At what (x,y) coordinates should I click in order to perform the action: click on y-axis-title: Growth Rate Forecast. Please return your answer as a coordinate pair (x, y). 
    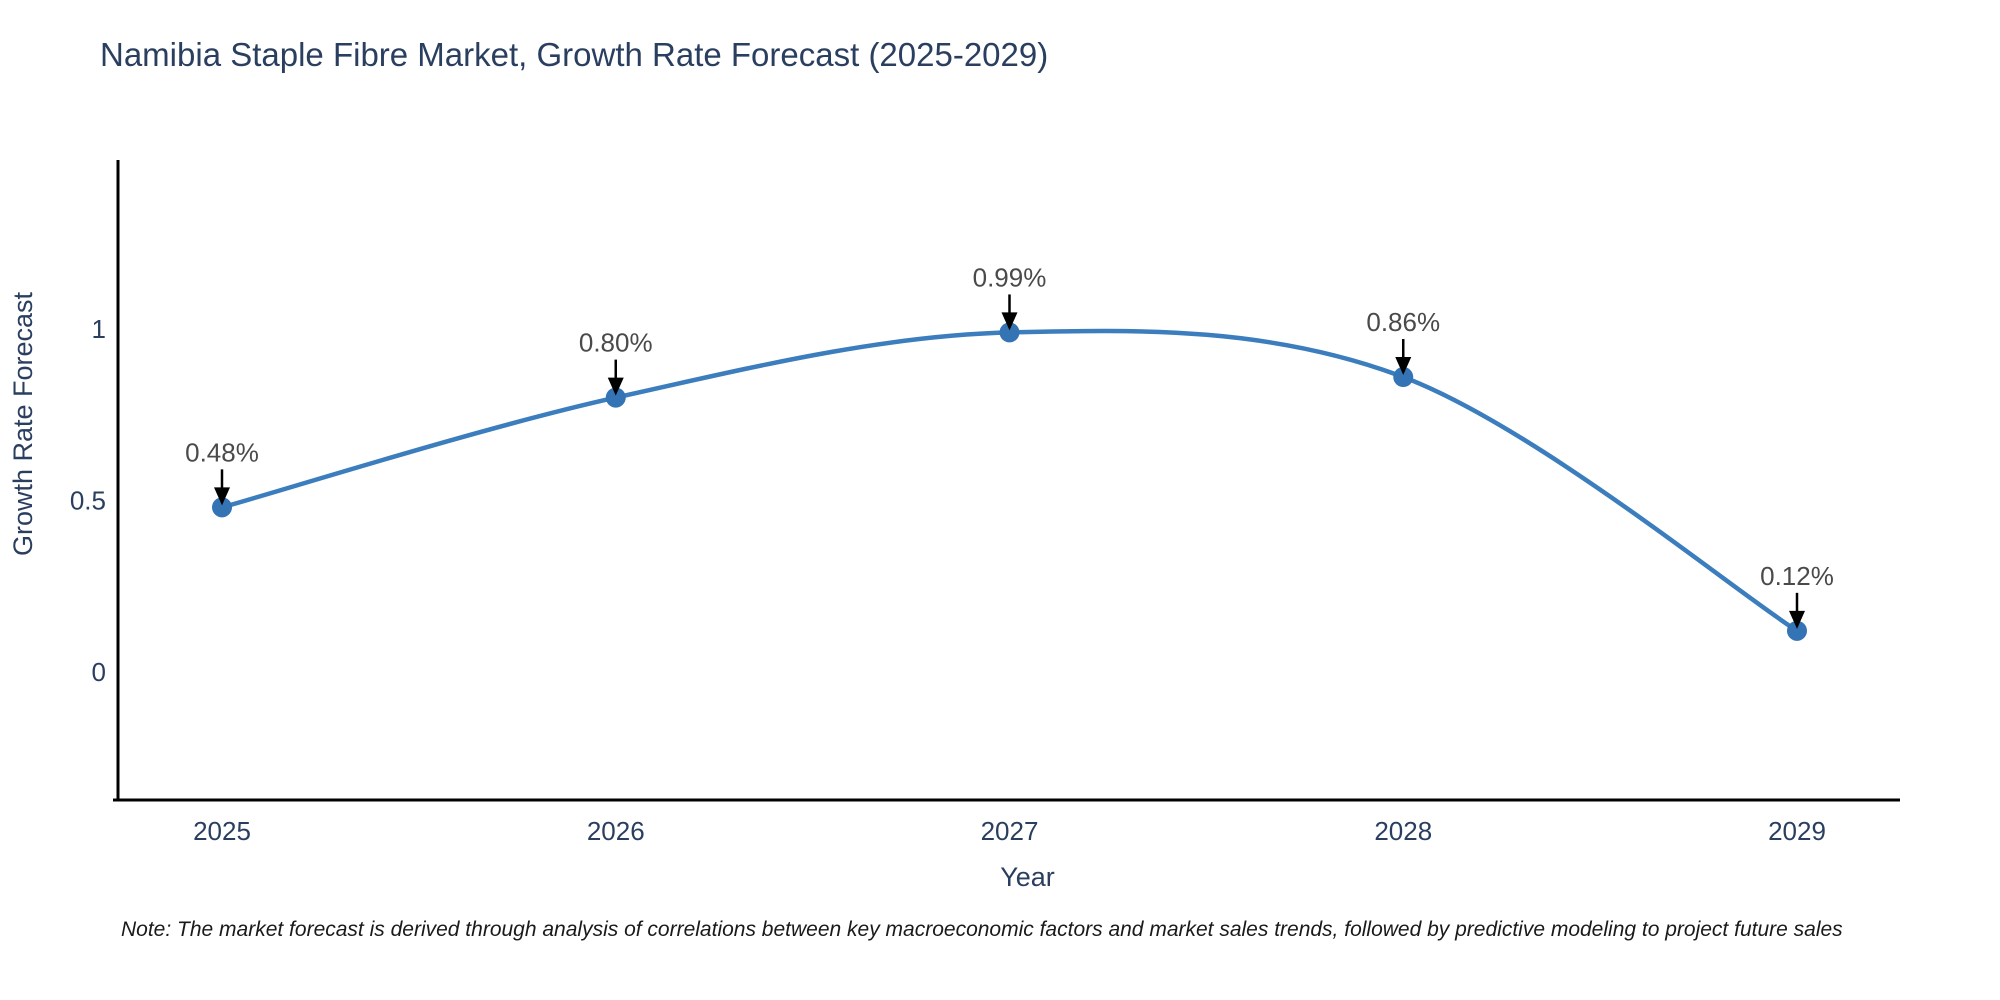
    Looking at the image, I should click on (23, 423).